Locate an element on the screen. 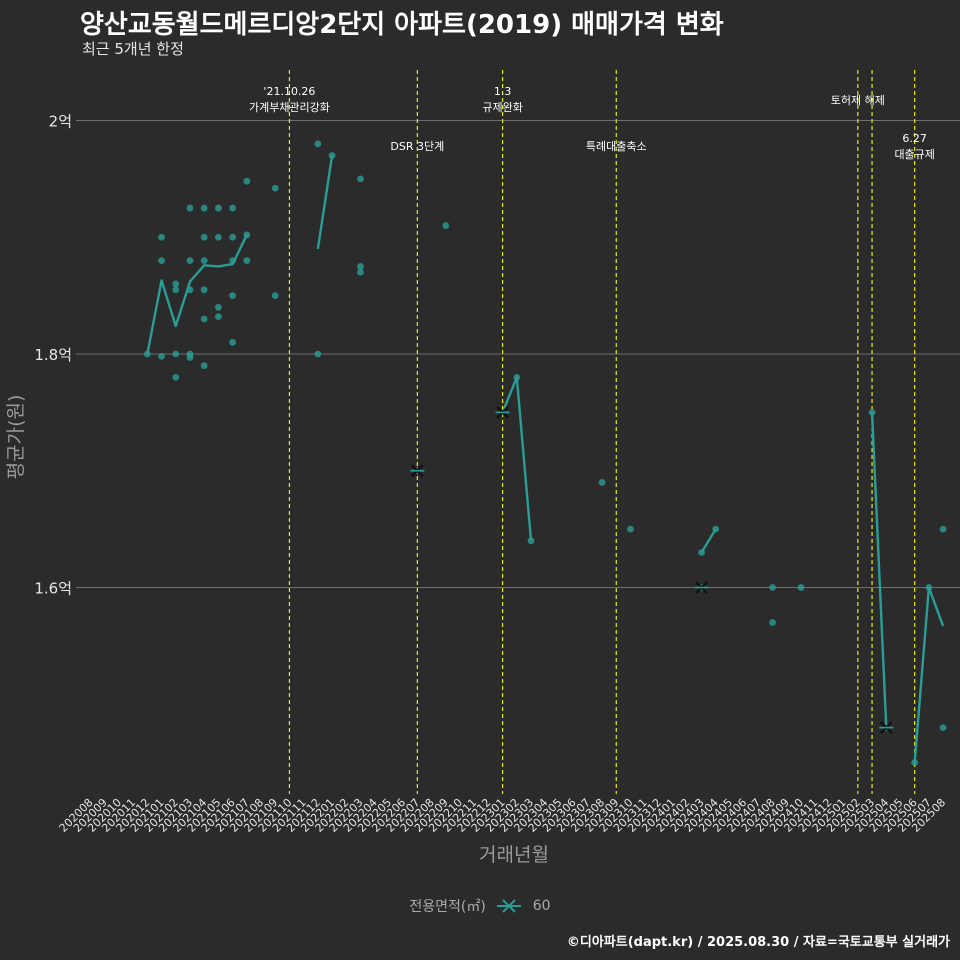 Image resolution: width=960 pixels, height=960 pixels. chart-subtitle: 최근 5개년 한정 is located at coordinates (133, 49).